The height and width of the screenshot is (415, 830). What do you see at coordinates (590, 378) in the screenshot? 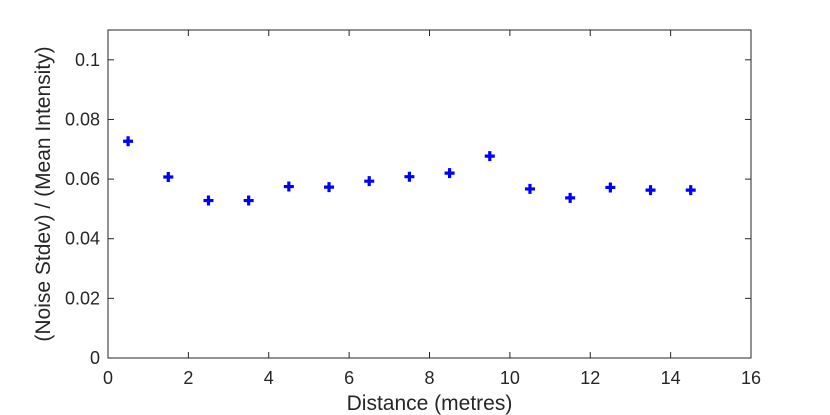
I see `x-tick-label: 12` at bounding box center [590, 378].